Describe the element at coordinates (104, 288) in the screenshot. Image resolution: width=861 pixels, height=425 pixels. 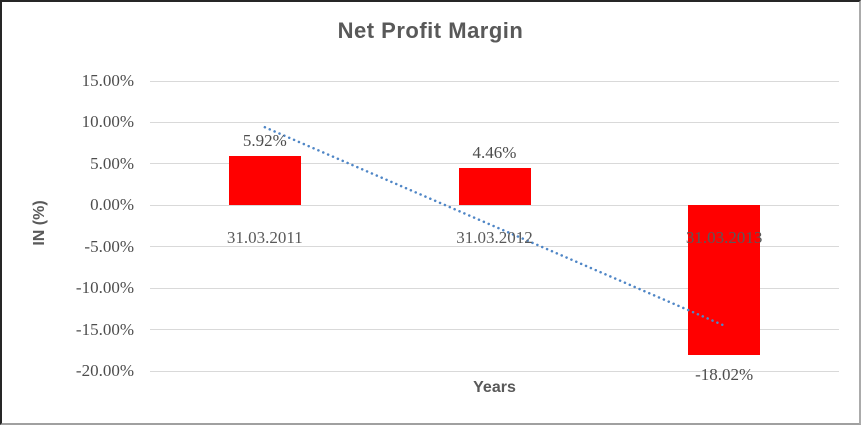
I see `y-tick-label: -10.00%` at that location.